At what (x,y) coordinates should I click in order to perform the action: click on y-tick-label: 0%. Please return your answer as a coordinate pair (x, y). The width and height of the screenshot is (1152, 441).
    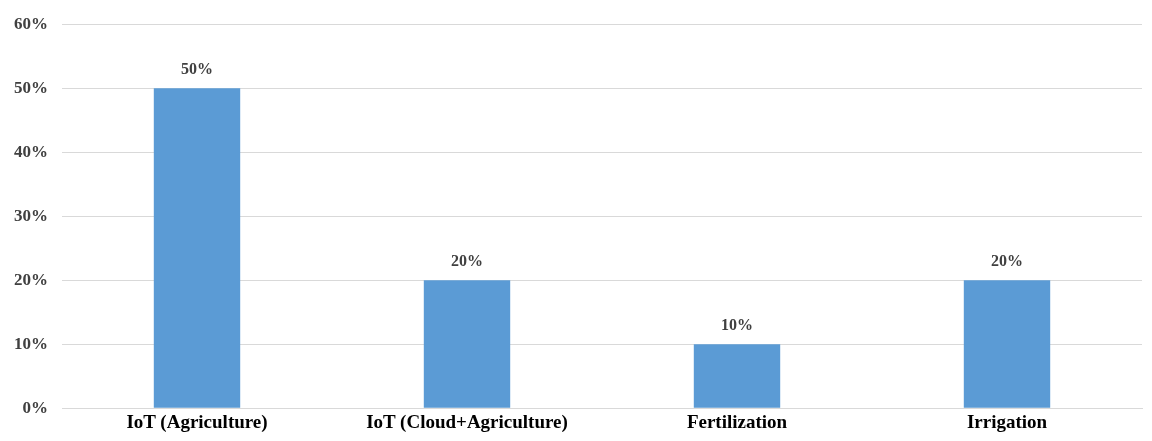
    Looking at the image, I should click on (35, 407).